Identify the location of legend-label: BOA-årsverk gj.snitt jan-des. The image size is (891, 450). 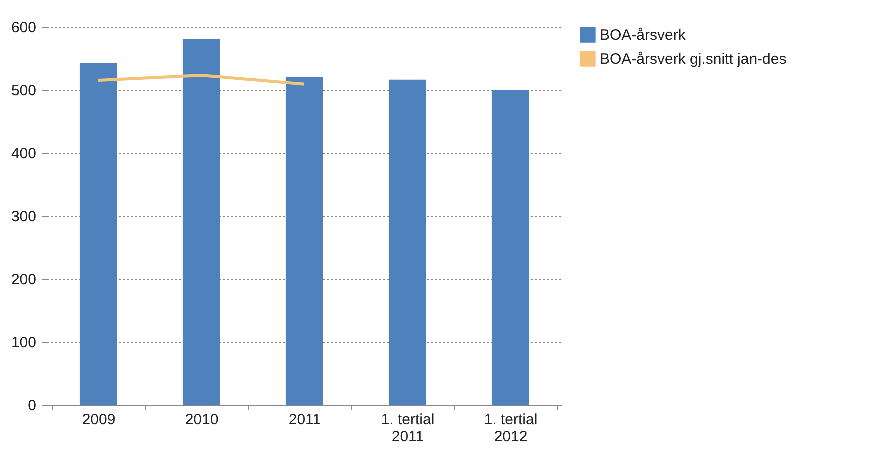
(693, 59).